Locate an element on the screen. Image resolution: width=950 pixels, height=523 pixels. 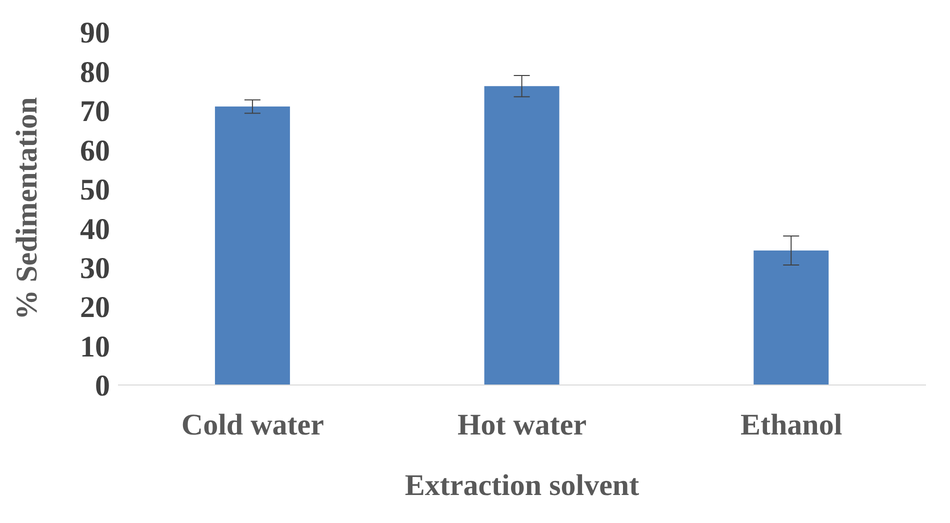
y-tick-label: 30 is located at coordinates (95, 268).